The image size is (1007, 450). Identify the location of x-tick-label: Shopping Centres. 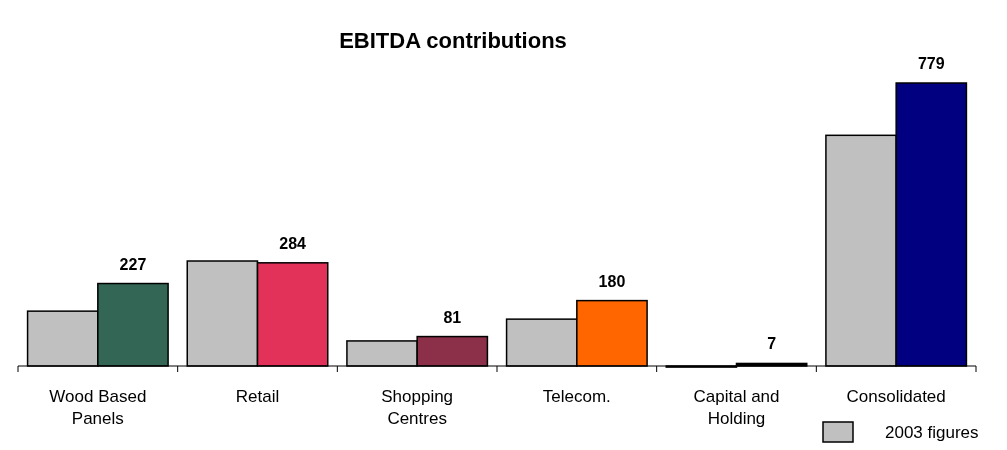
(417, 407).